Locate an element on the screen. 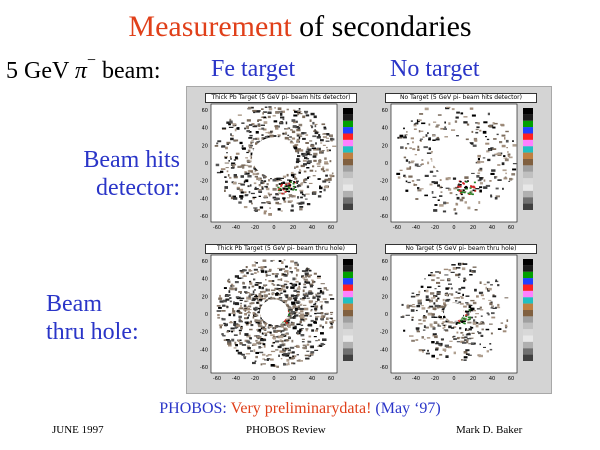 Image resolution: width=600 pixels, height=450 pixels. plot-title: No Target (5 GeV pi- beam thru hole) is located at coordinates (461, 249).